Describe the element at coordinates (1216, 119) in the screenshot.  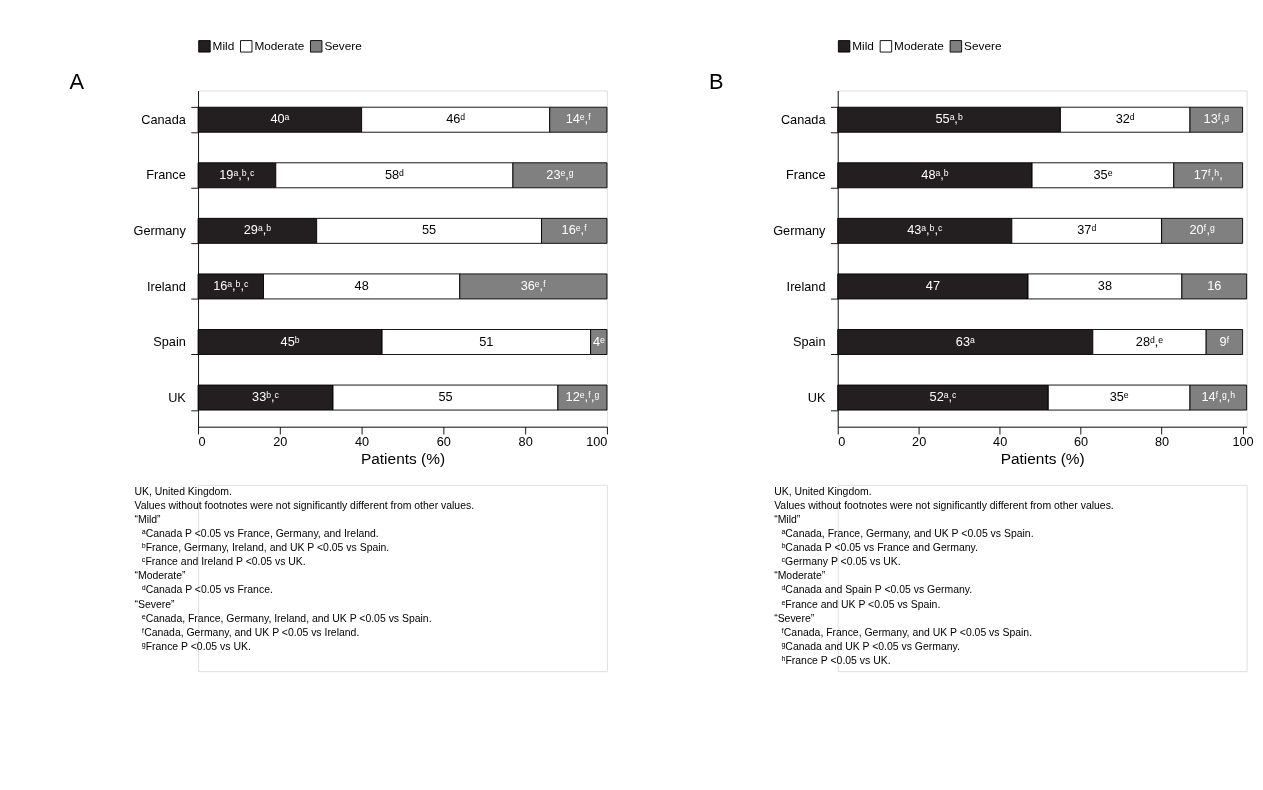
I see `data-label: 13ᶠ,ᵍ` at that location.